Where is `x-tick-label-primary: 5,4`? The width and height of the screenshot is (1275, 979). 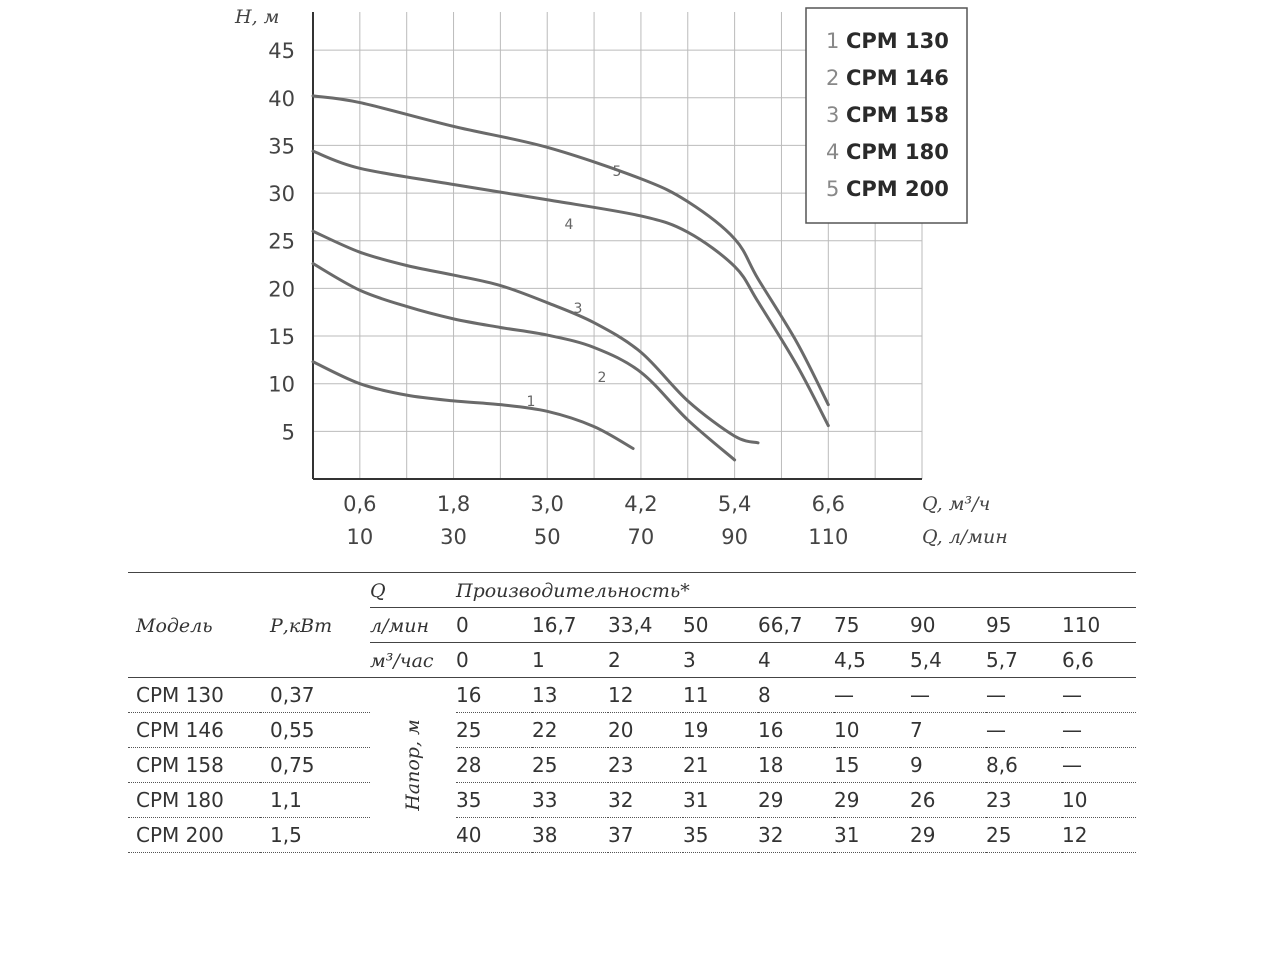 x-tick-label-primary: 5,4 is located at coordinates (734, 504).